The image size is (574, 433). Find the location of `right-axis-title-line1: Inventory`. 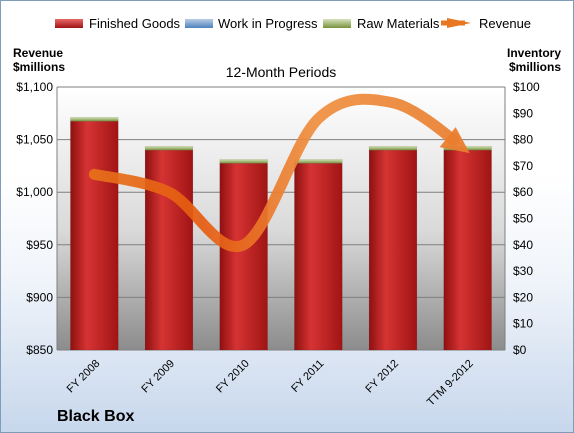

right-axis-title-line1: Inventory is located at coordinates (534, 53).